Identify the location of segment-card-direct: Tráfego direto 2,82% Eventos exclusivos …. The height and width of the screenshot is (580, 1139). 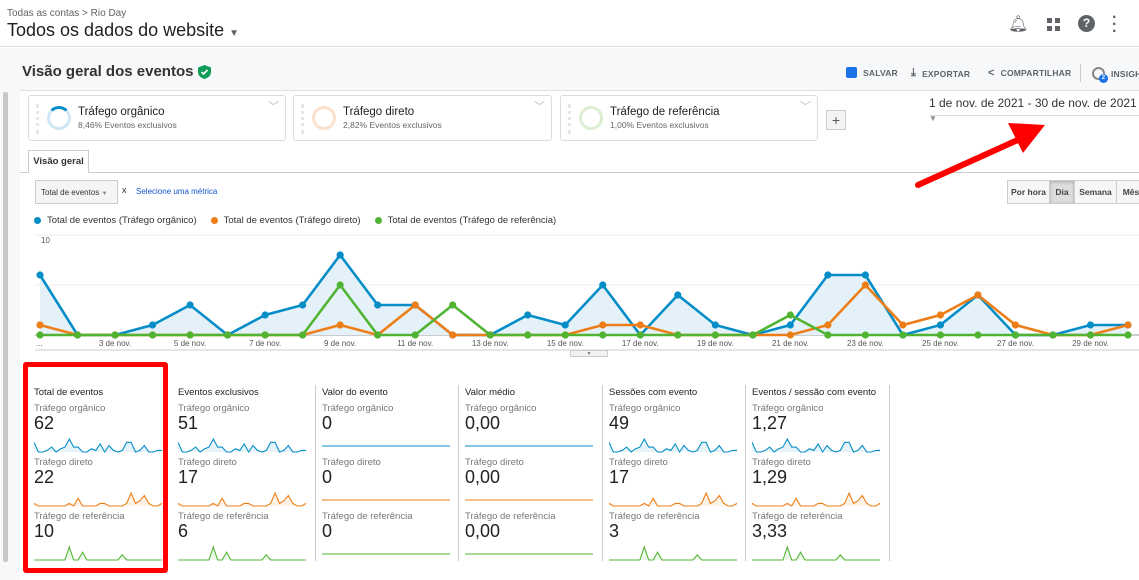
(422, 118).